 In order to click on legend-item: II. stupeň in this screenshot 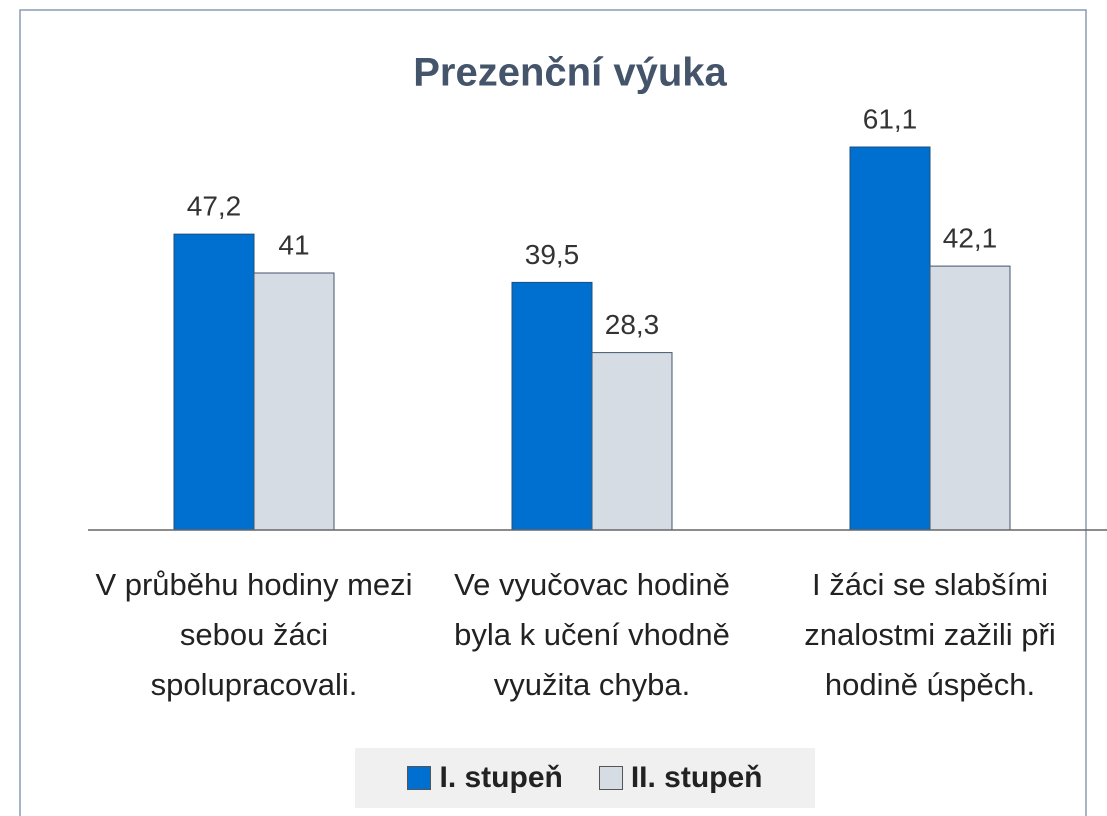, I will do `click(680, 778)`.